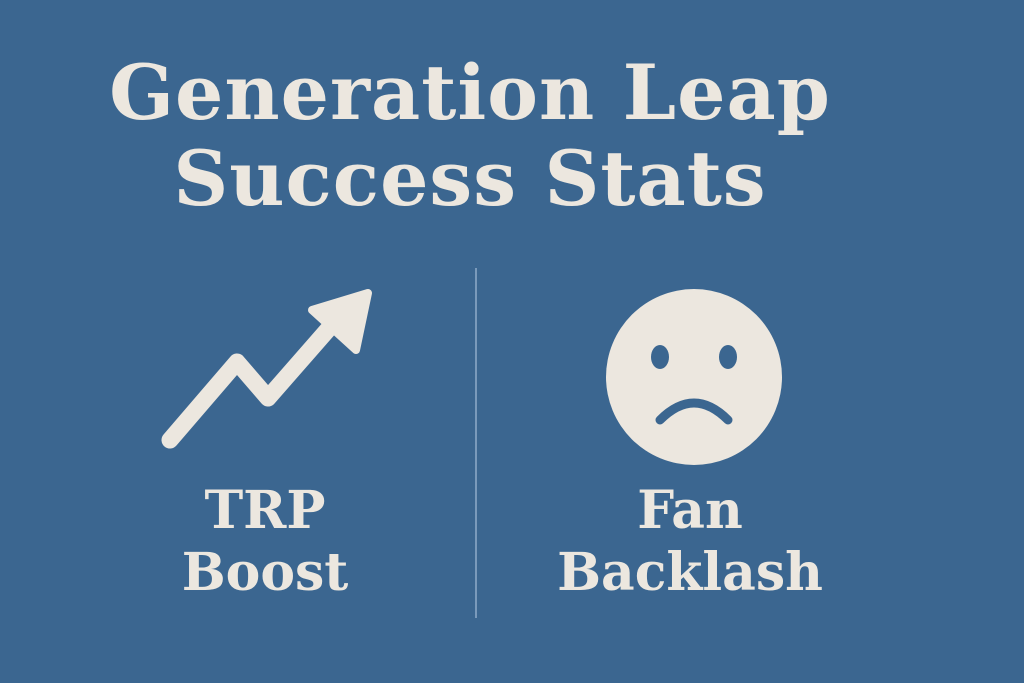  Describe the element at coordinates (694, 411) in the screenshot. I see `frown` at that location.